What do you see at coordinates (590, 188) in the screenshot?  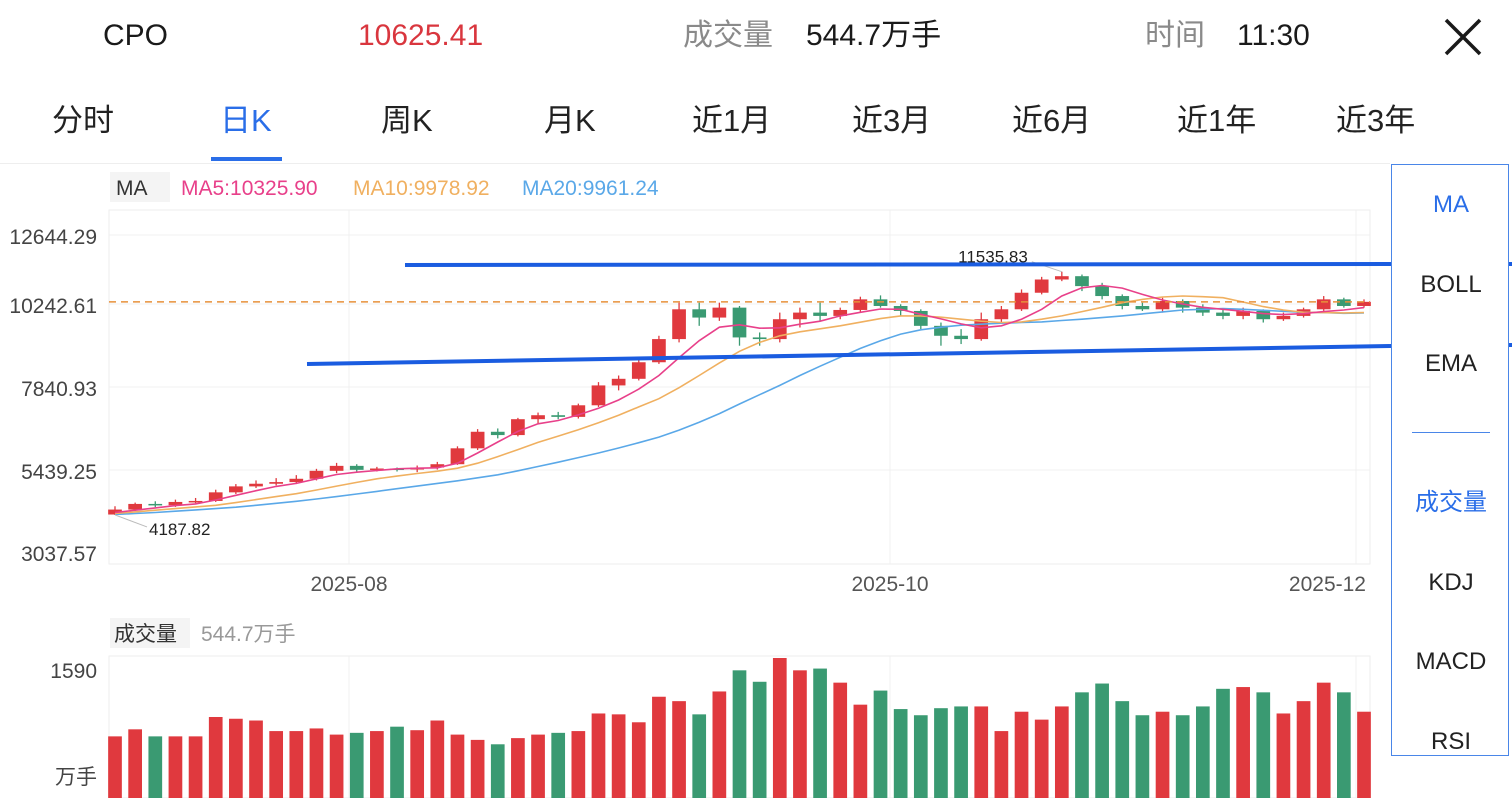 I see `ma20-legend: MA20:9961.24` at bounding box center [590, 188].